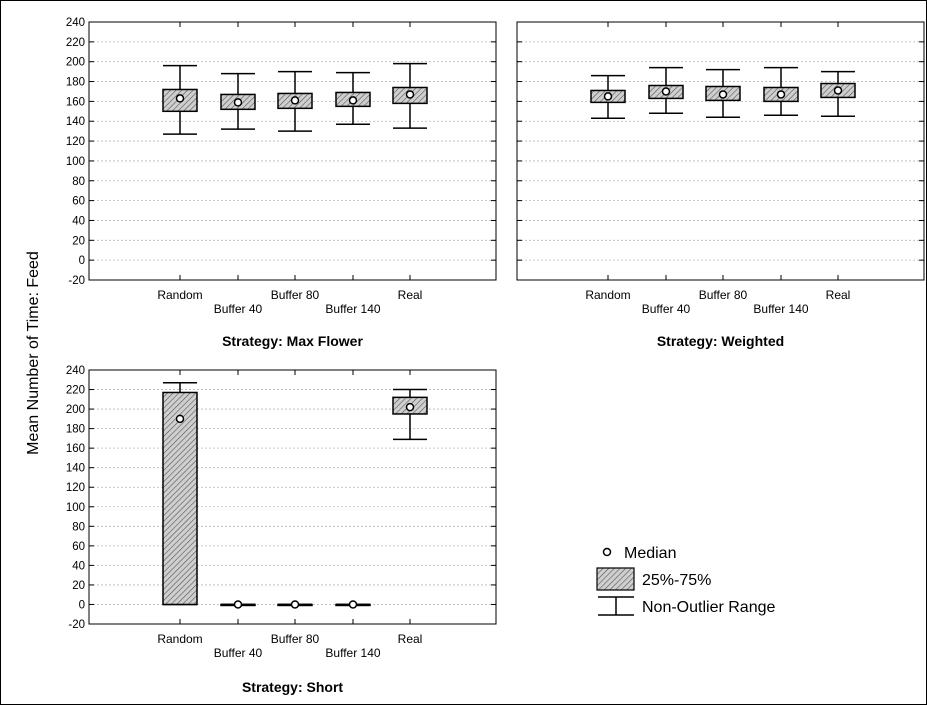  What do you see at coordinates (720, 341) in the screenshot?
I see `panel-title: Strategy: Weighted` at bounding box center [720, 341].